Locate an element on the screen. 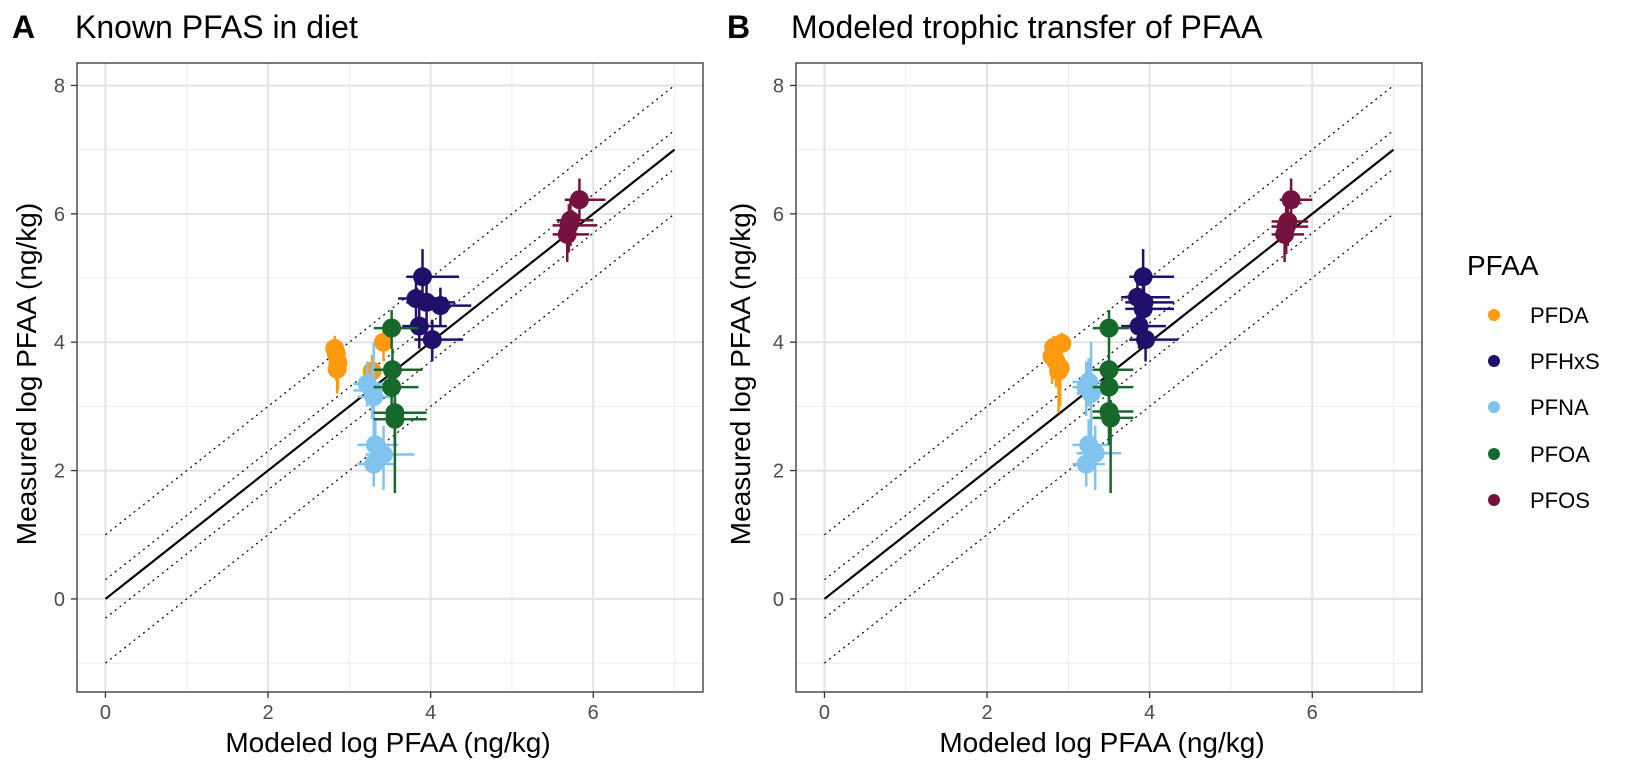 The image size is (1632, 768). legend-label: PFOA is located at coordinates (1560, 454).